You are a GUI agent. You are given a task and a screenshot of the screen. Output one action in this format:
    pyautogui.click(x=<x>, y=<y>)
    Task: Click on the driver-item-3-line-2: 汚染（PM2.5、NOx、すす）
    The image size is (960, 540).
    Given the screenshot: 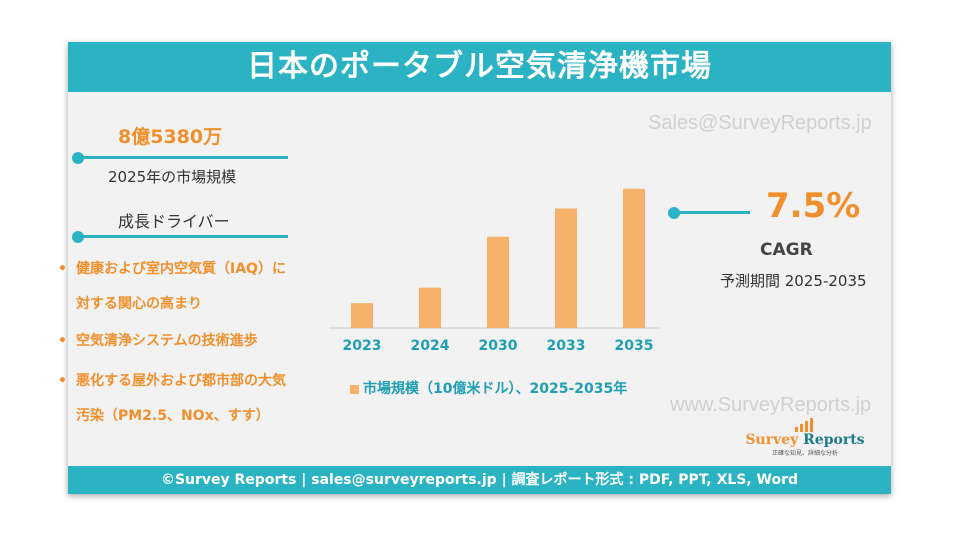 What is the action you would take?
    pyautogui.click(x=173, y=416)
    